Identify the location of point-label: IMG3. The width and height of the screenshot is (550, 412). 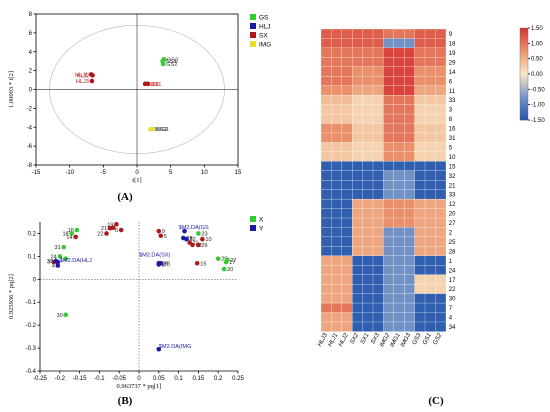
(160, 130).